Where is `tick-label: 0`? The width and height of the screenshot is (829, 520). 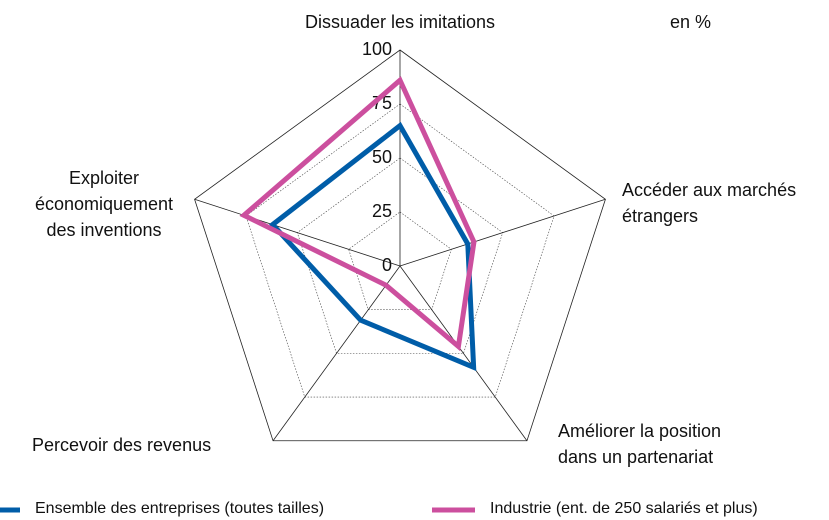
tick-label: 0 is located at coordinates (387, 265).